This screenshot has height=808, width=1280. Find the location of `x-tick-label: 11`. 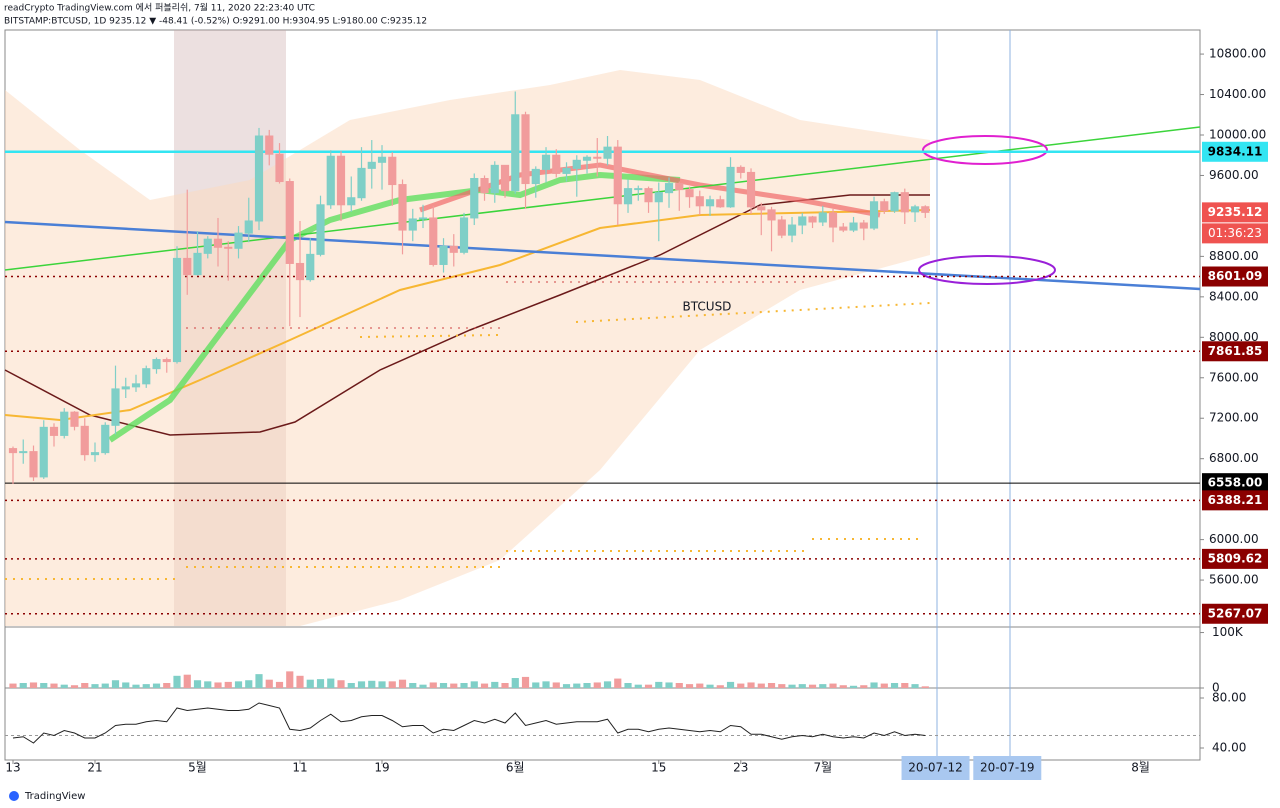

x-tick-label: 11 is located at coordinates (299, 768).